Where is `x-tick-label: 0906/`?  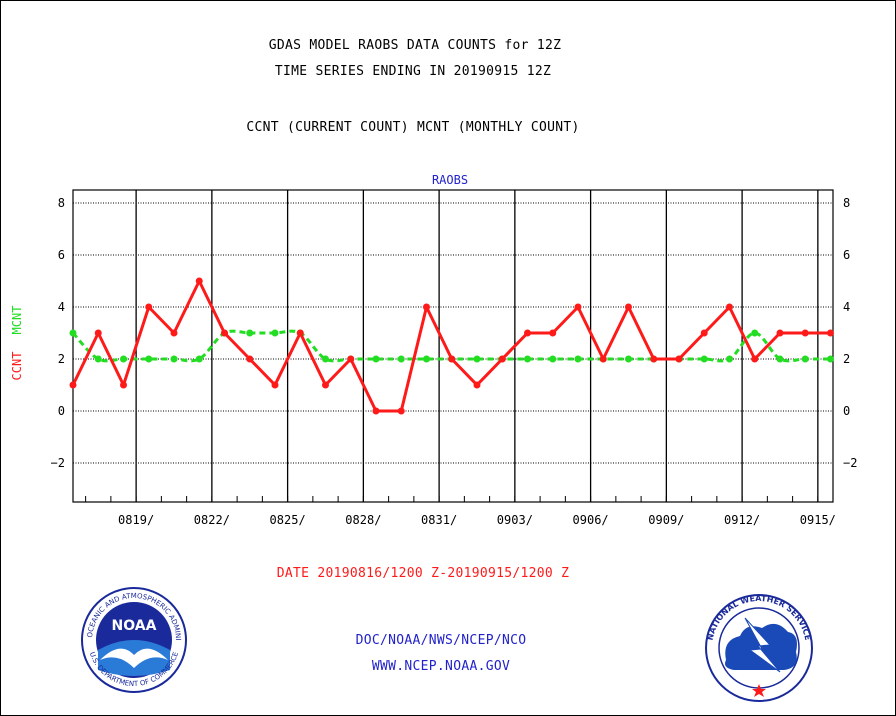
x-tick-label: 0906/ is located at coordinates (591, 520).